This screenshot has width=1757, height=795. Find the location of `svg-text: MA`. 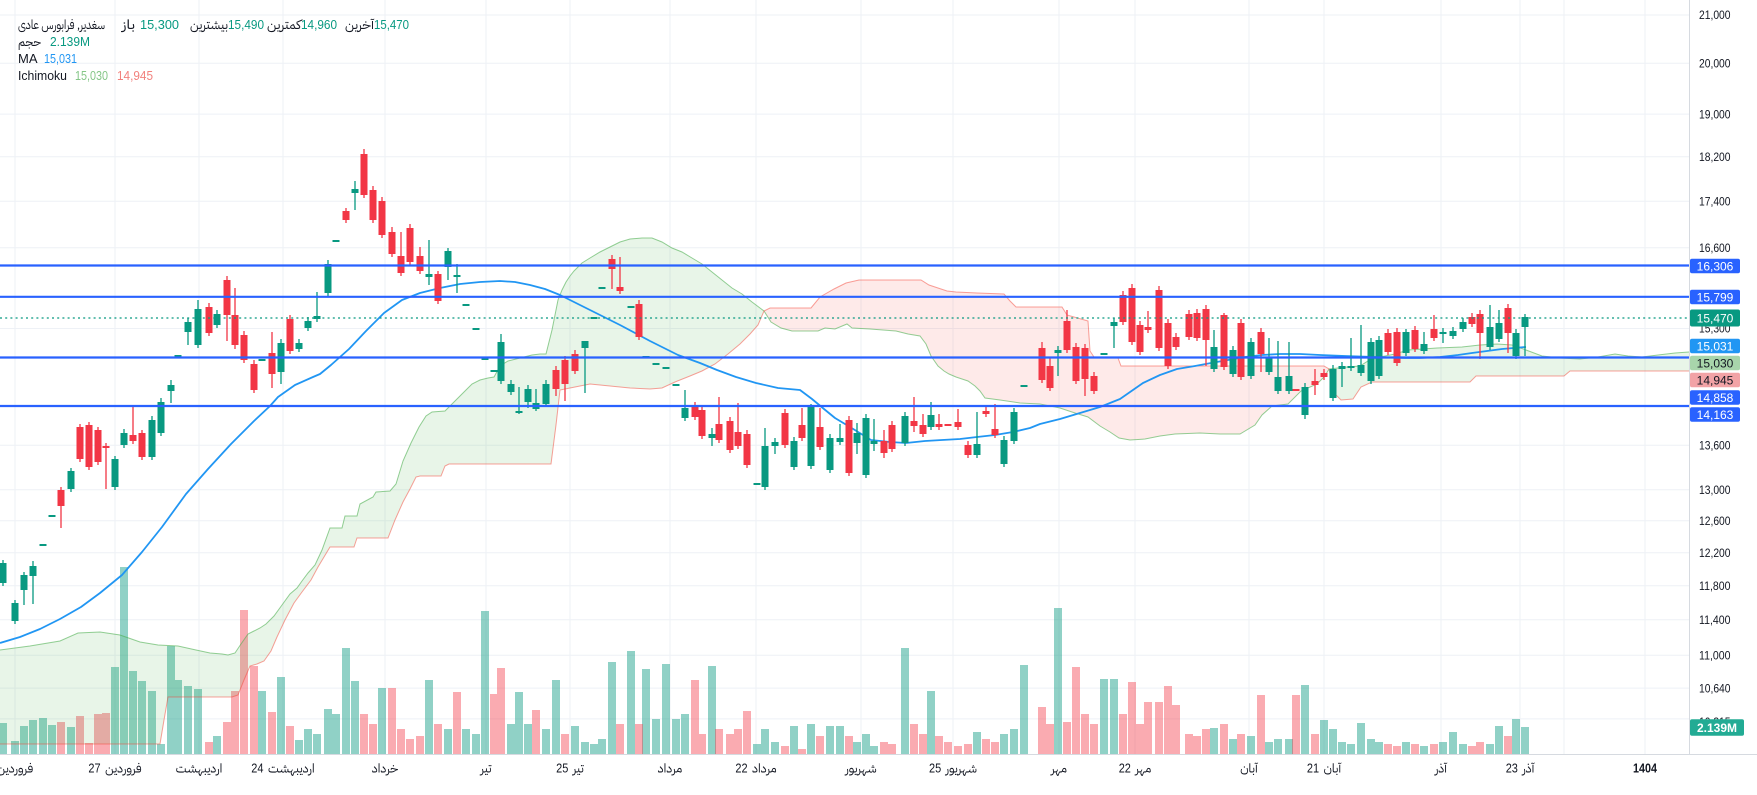

svg-text: MA is located at coordinates (28, 58).